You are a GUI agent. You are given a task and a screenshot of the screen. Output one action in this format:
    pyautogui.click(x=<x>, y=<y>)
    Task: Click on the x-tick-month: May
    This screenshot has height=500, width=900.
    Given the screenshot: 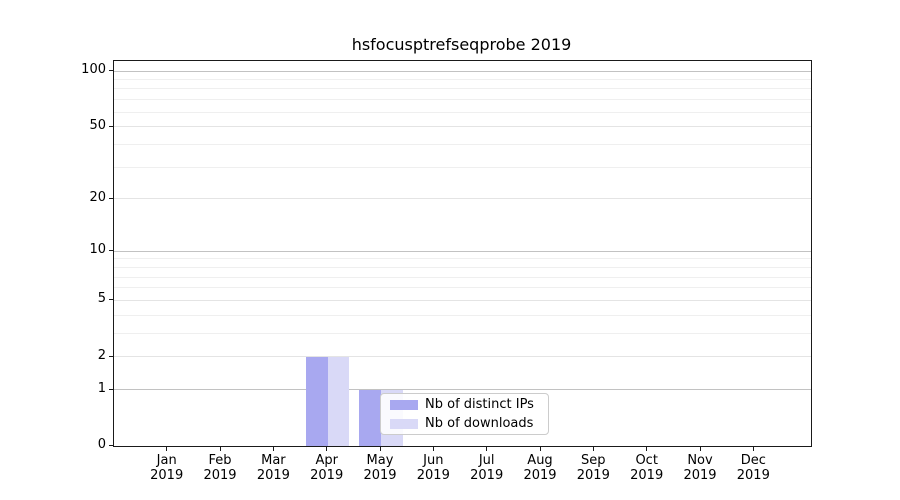 What is the action you would take?
    pyautogui.click(x=380, y=460)
    